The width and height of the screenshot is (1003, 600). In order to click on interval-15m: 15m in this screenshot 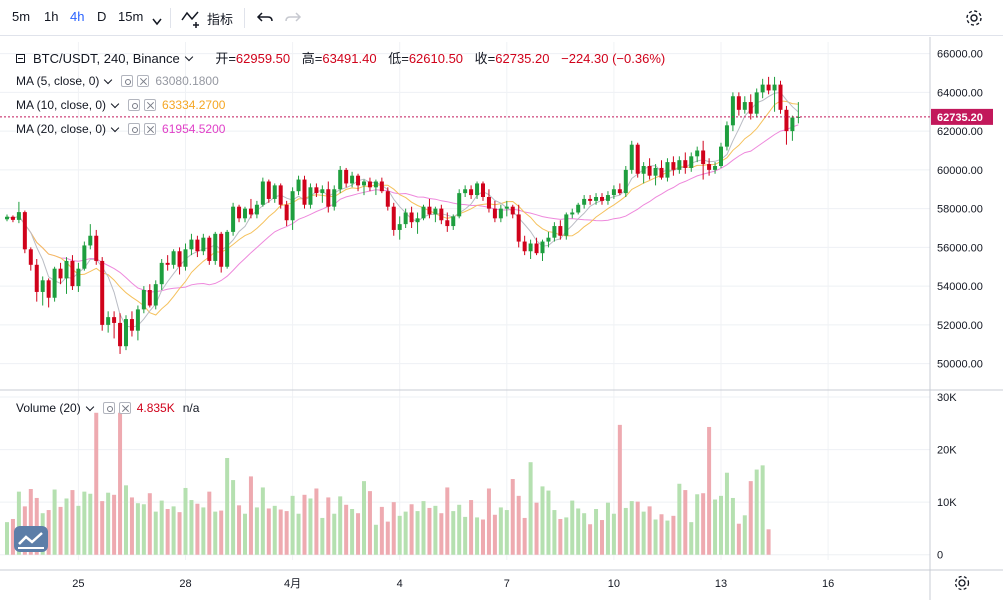, I will do `click(131, 16)`.